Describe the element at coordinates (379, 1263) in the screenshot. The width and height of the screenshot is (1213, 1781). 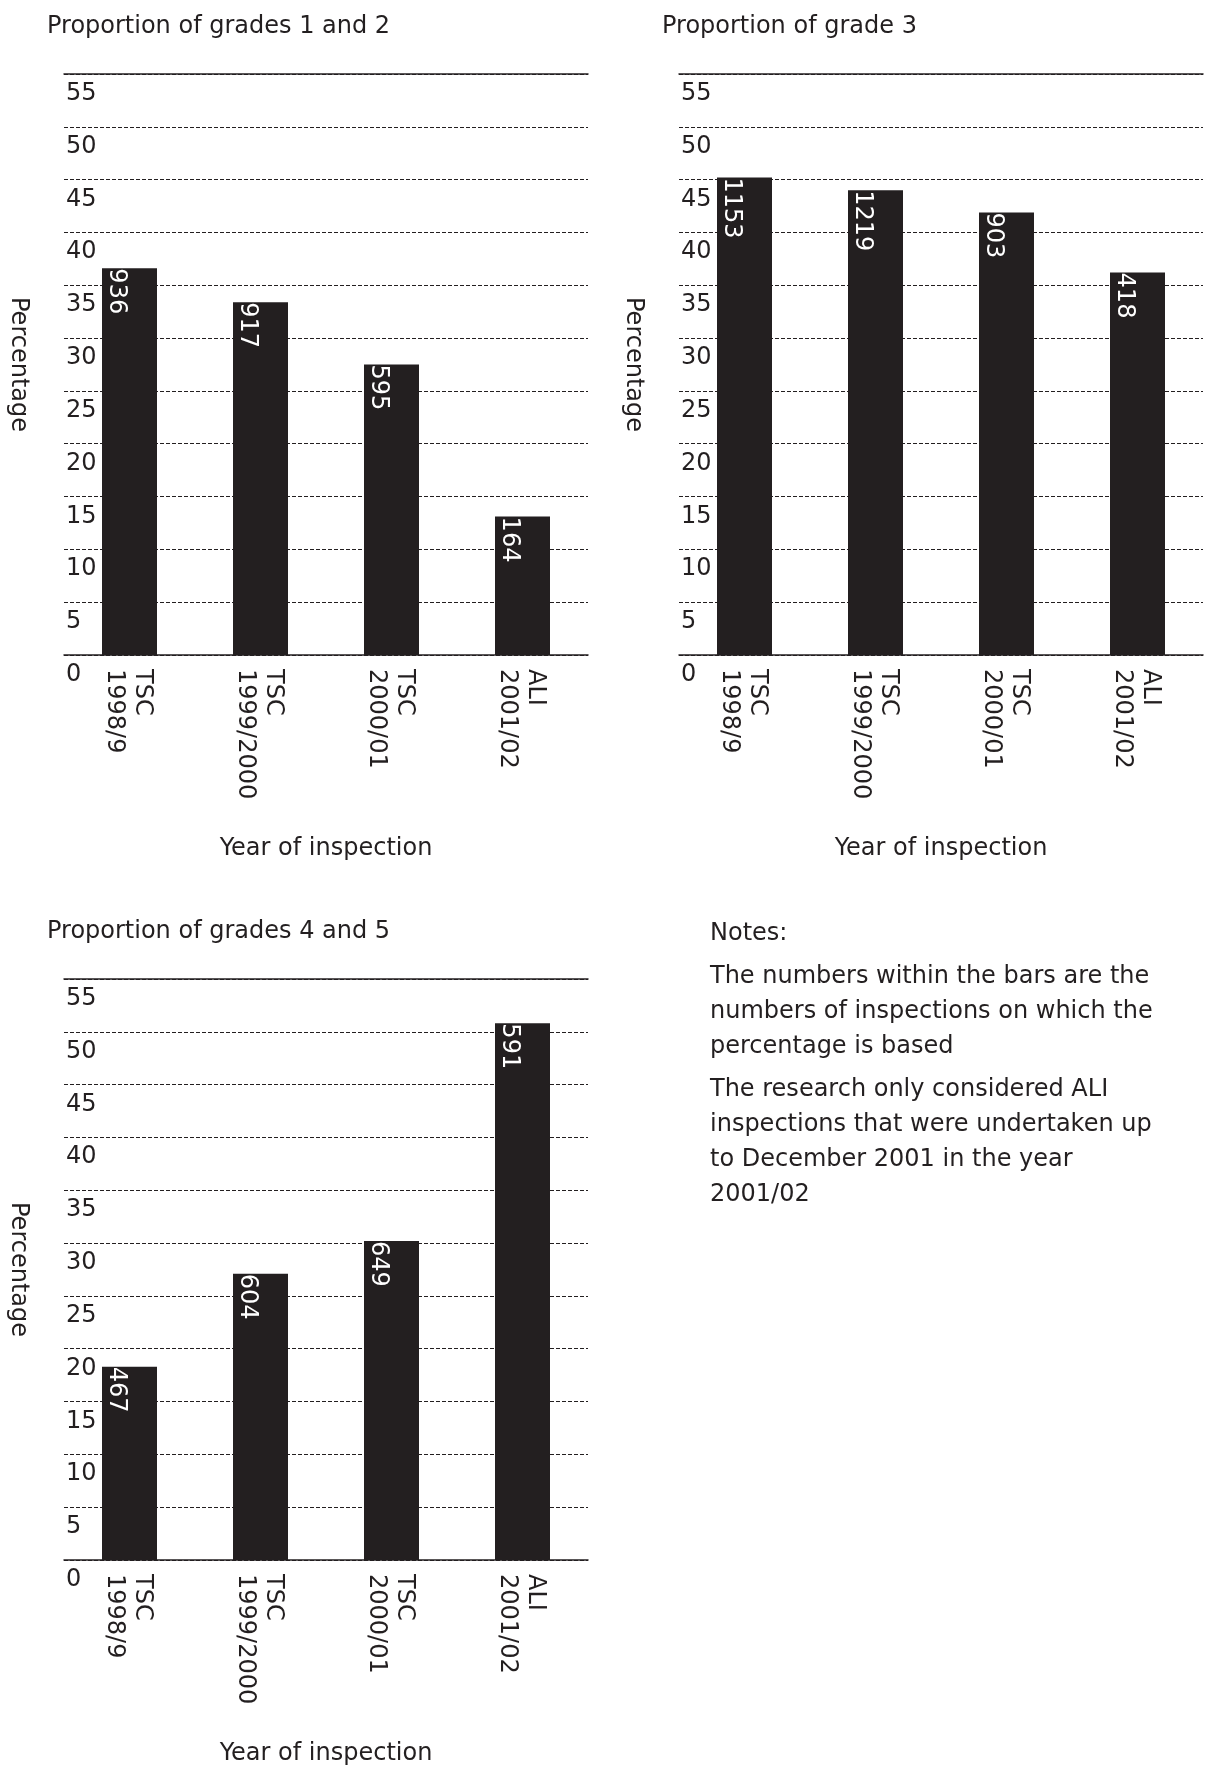
I see `annotation: 649` at that location.